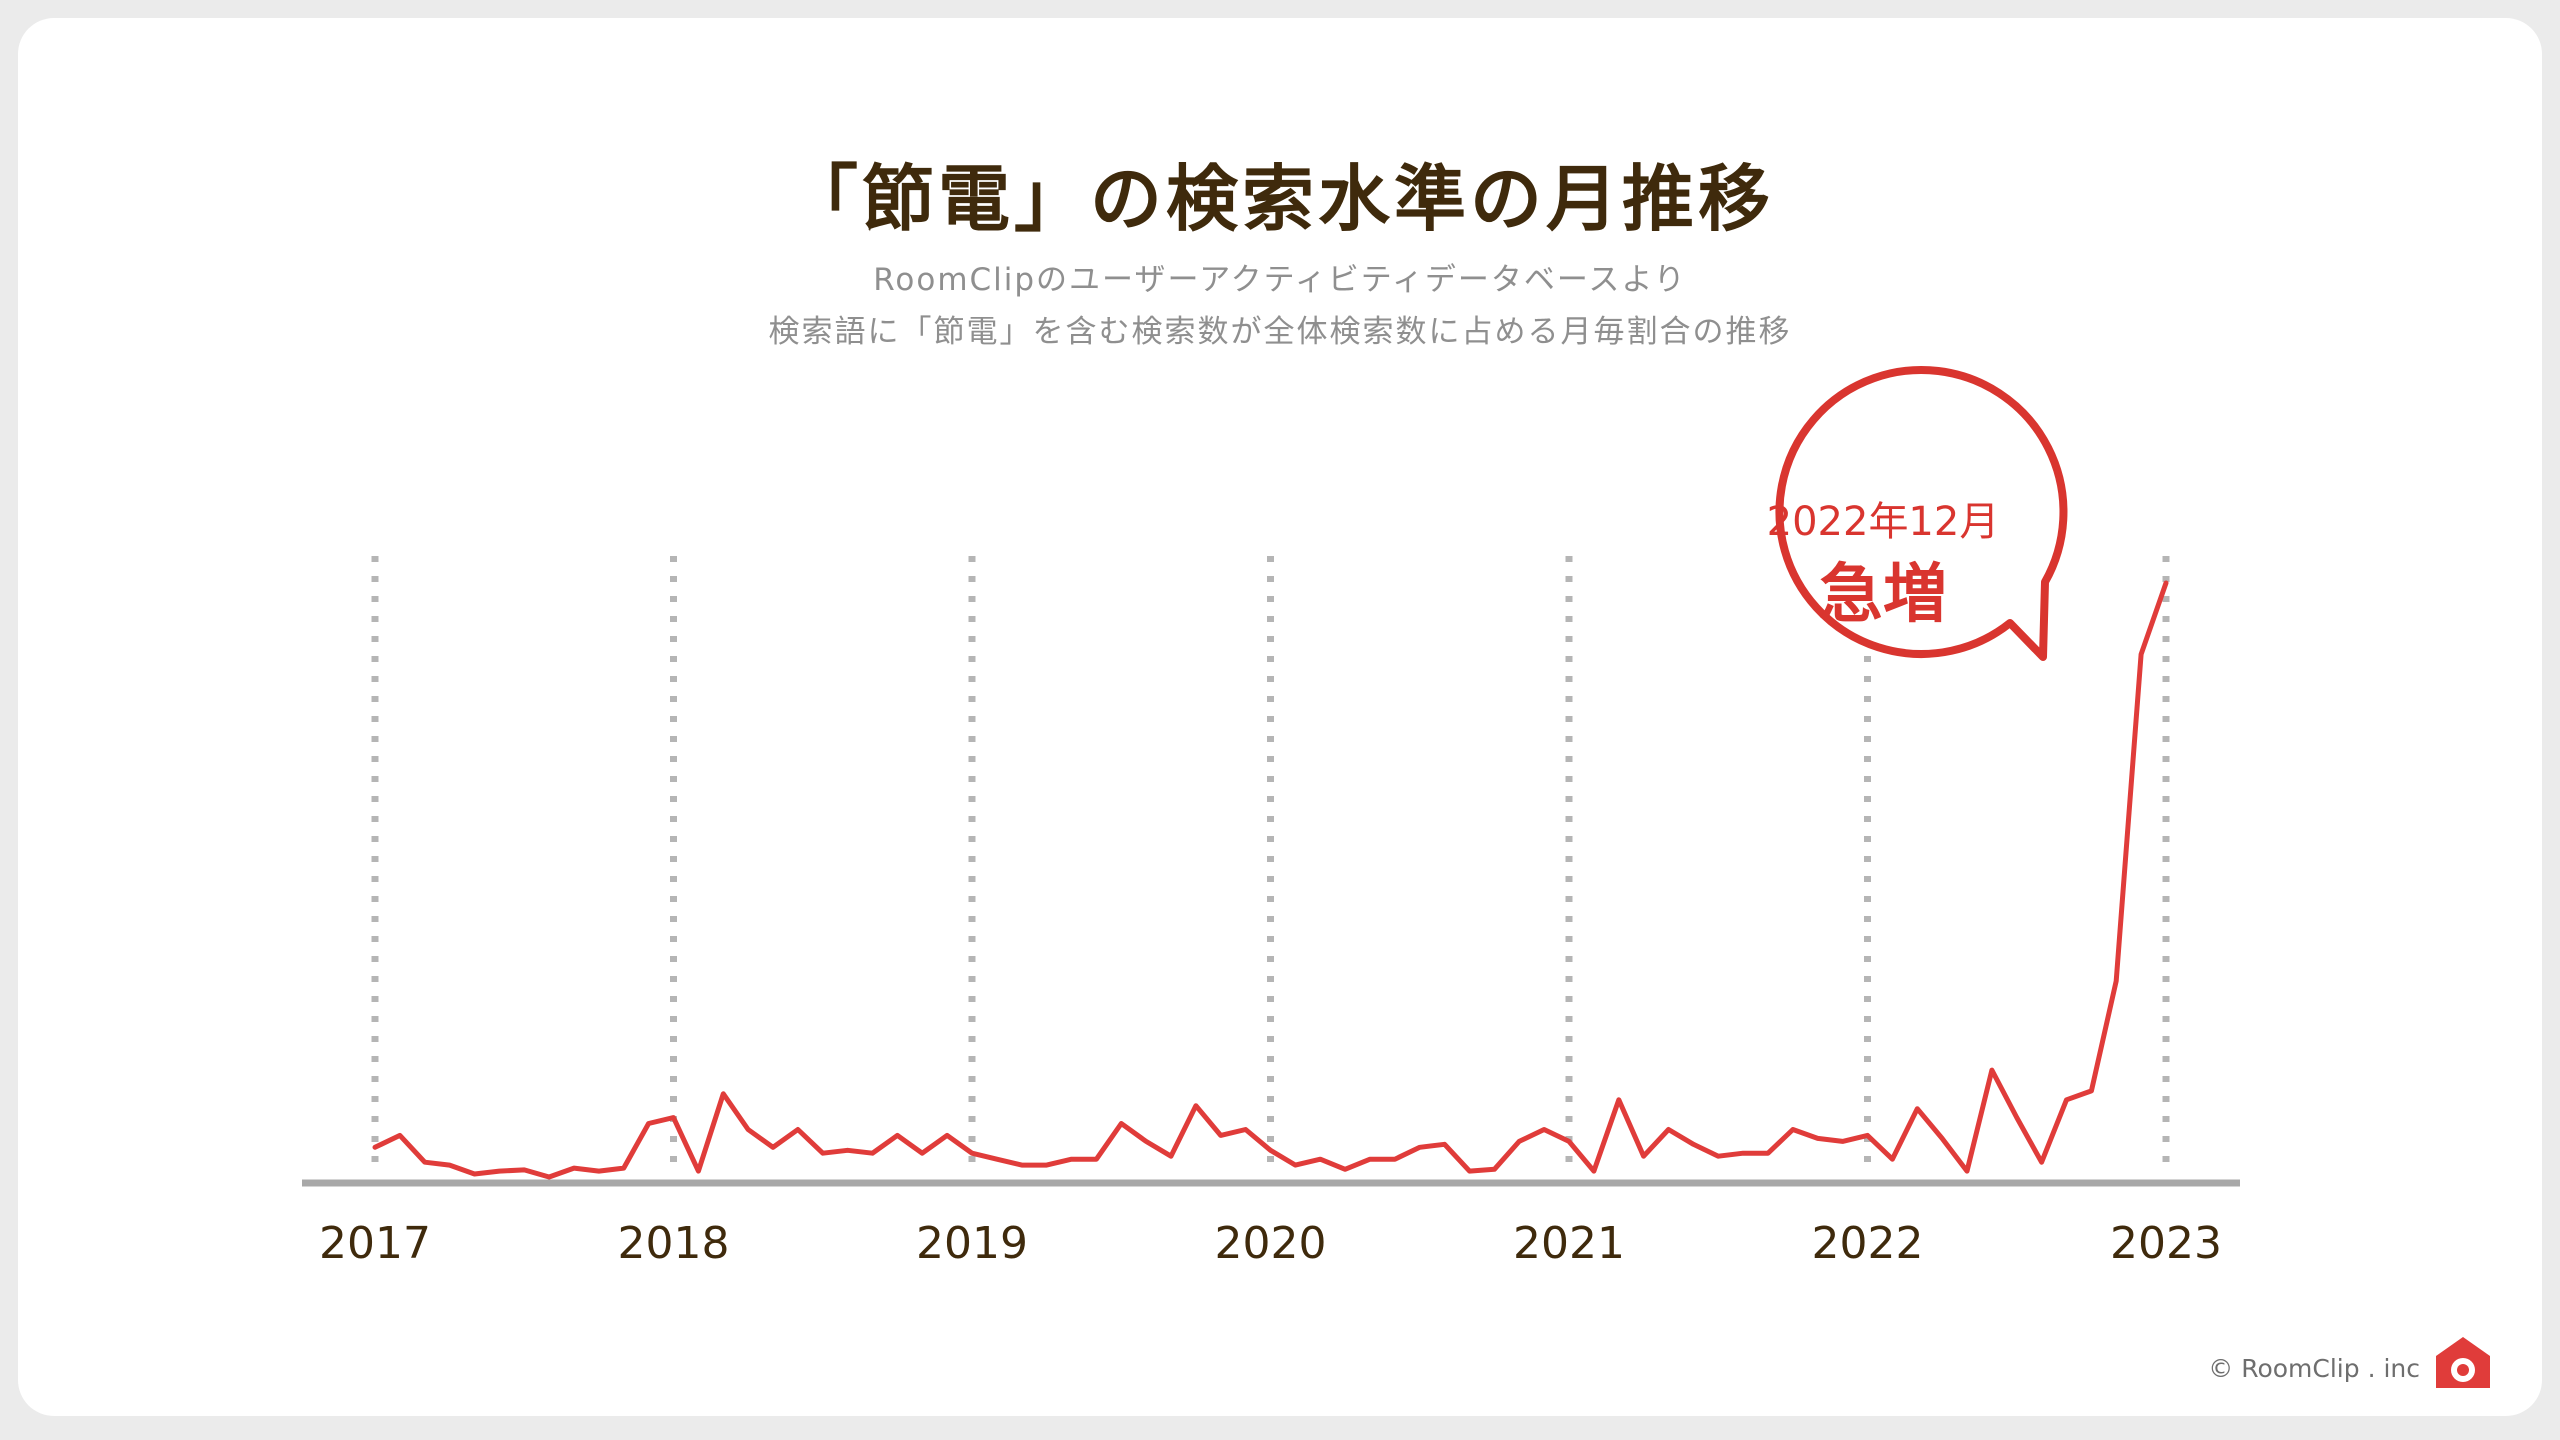 This screenshot has height=1440, width=2560. What do you see at coordinates (1279, 199) in the screenshot?
I see `chart-title: 「節電」の検索水準の月推移` at bounding box center [1279, 199].